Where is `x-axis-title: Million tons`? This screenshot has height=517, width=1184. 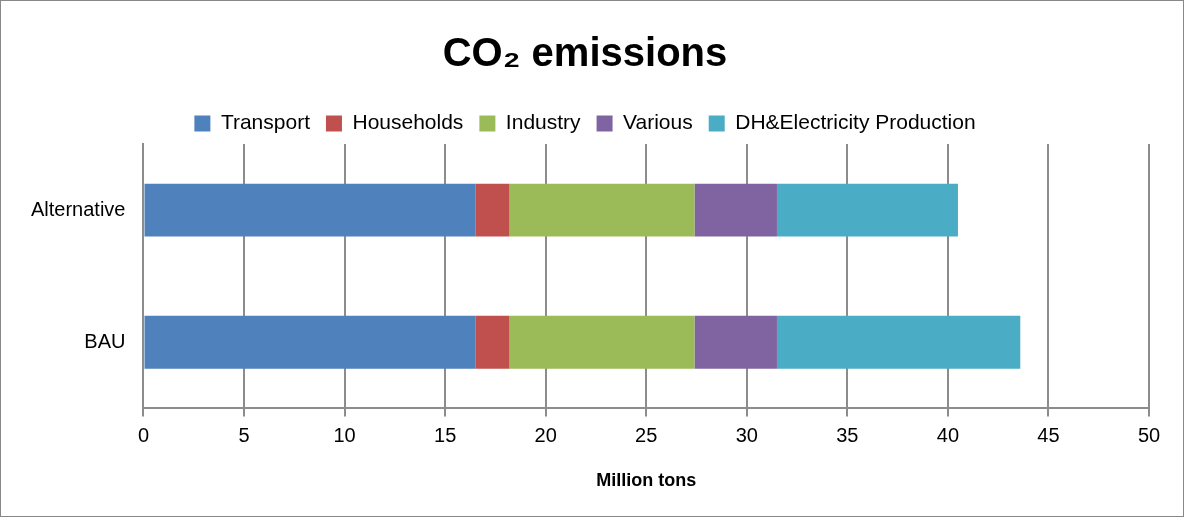
x-axis-title: Million tons is located at coordinates (646, 480).